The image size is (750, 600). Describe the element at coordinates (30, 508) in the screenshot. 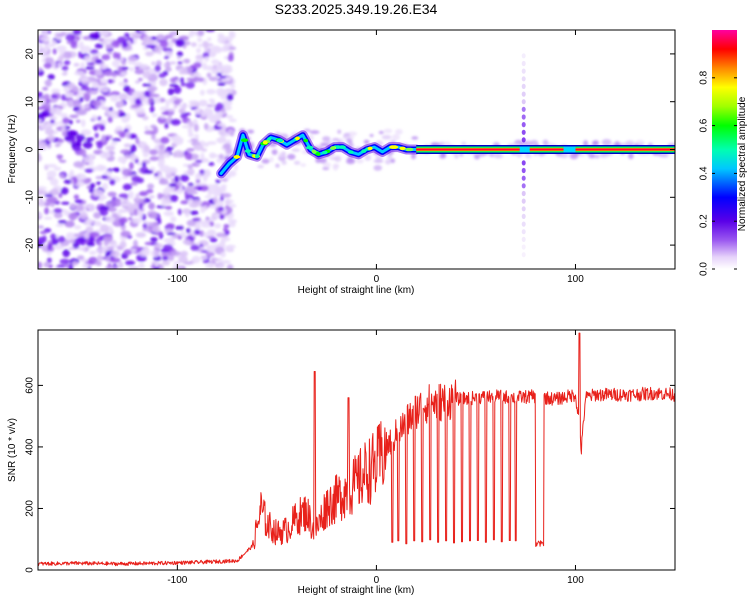

I see `snr-y-tick-label: 200` at that location.